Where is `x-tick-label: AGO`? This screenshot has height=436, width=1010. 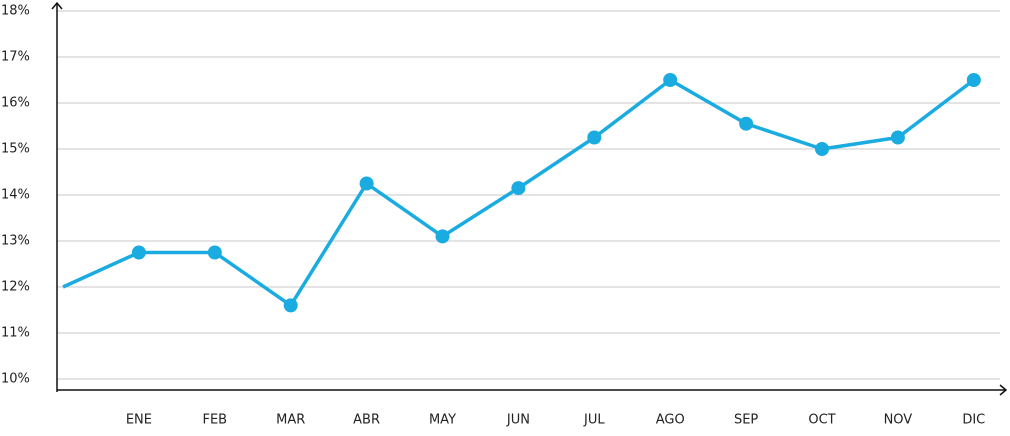
x-tick-label: AGO is located at coordinates (670, 420).